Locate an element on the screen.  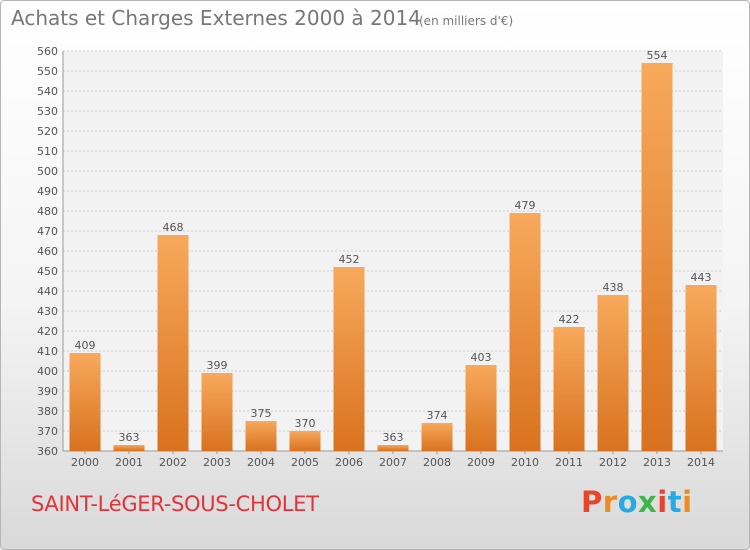
y-tick-label: 480 is located at coordinates (47, 211).